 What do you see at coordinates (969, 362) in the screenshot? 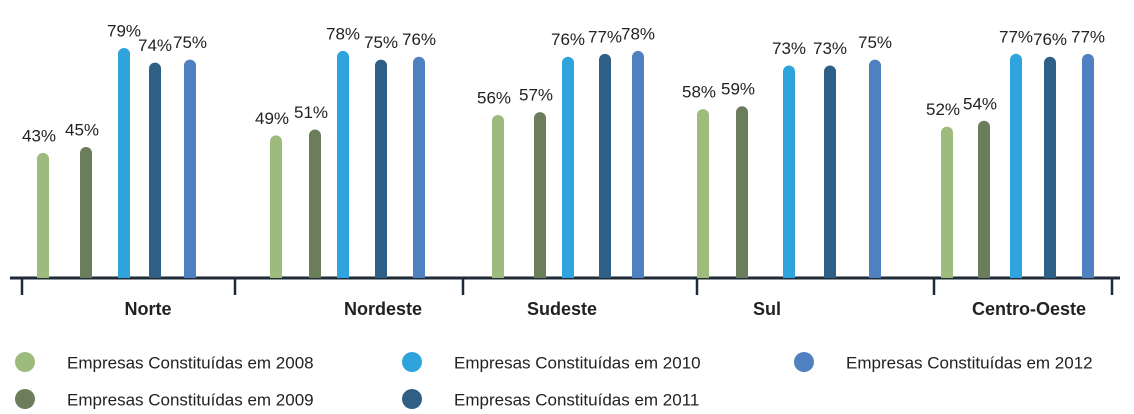
I see `legend-label: Empresas Constituídas em 2012` at bounding box center [969, 362].